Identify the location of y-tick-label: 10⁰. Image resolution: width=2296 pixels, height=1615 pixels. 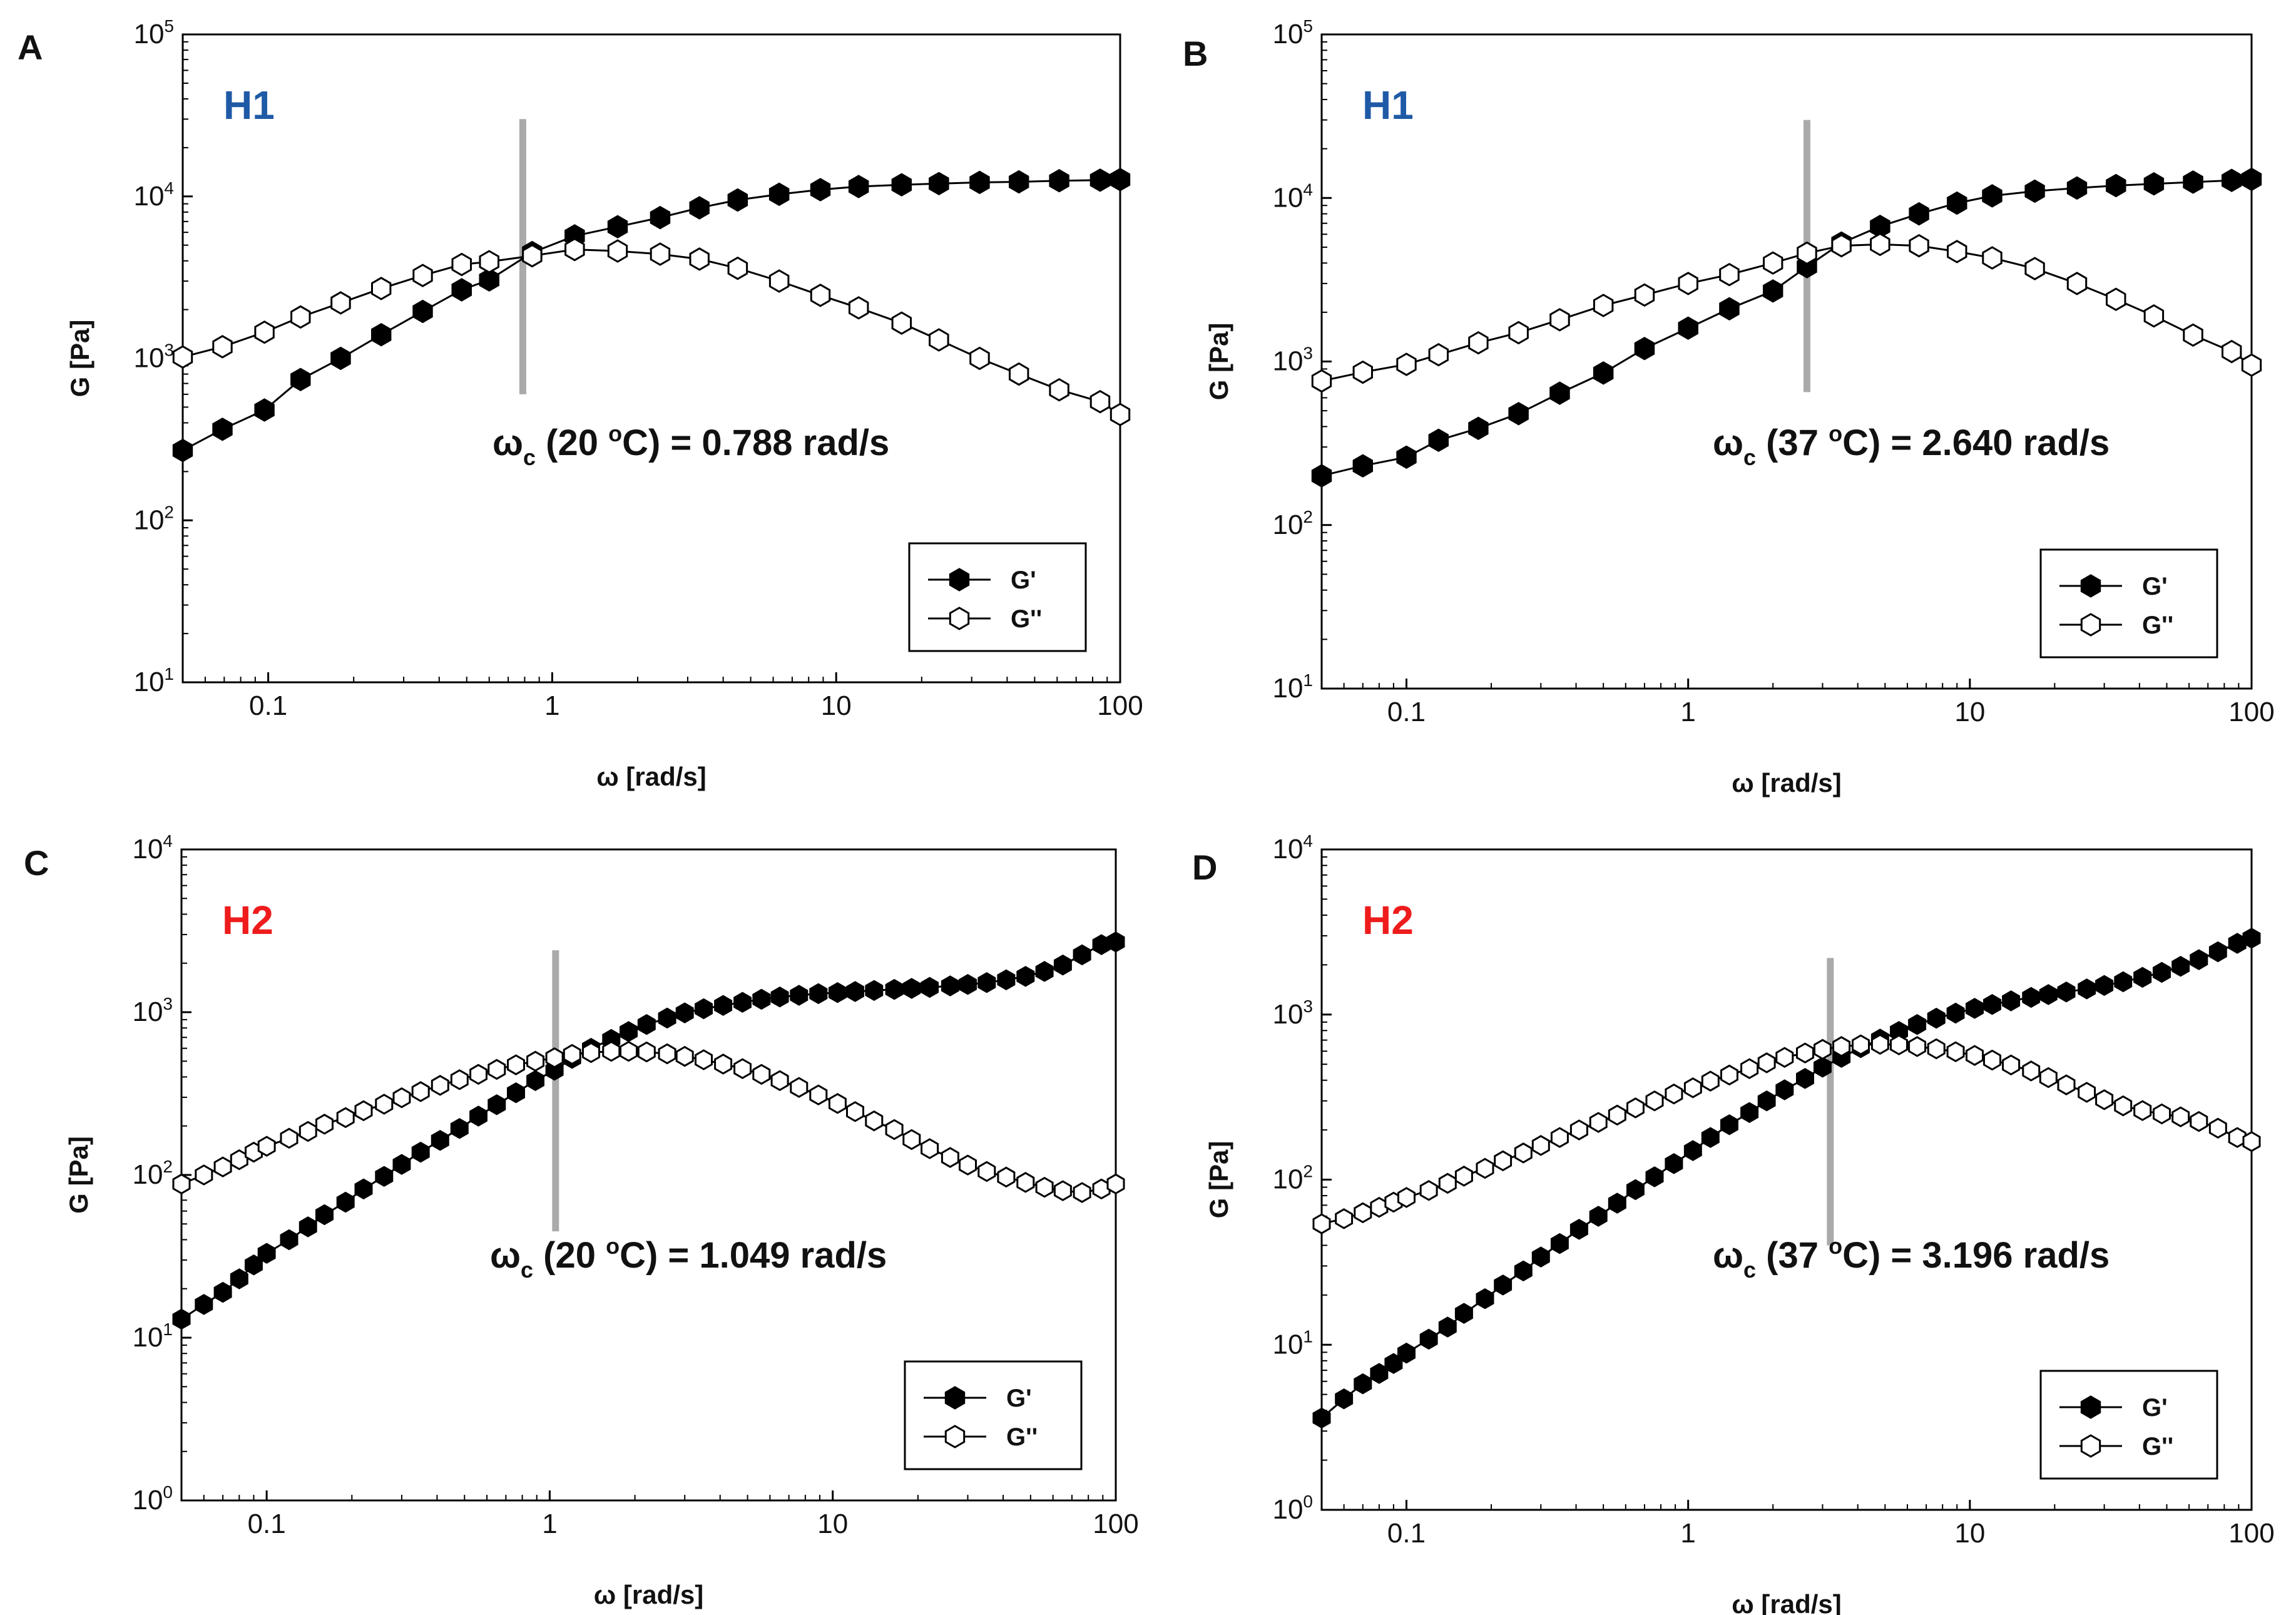
(152, 1498).